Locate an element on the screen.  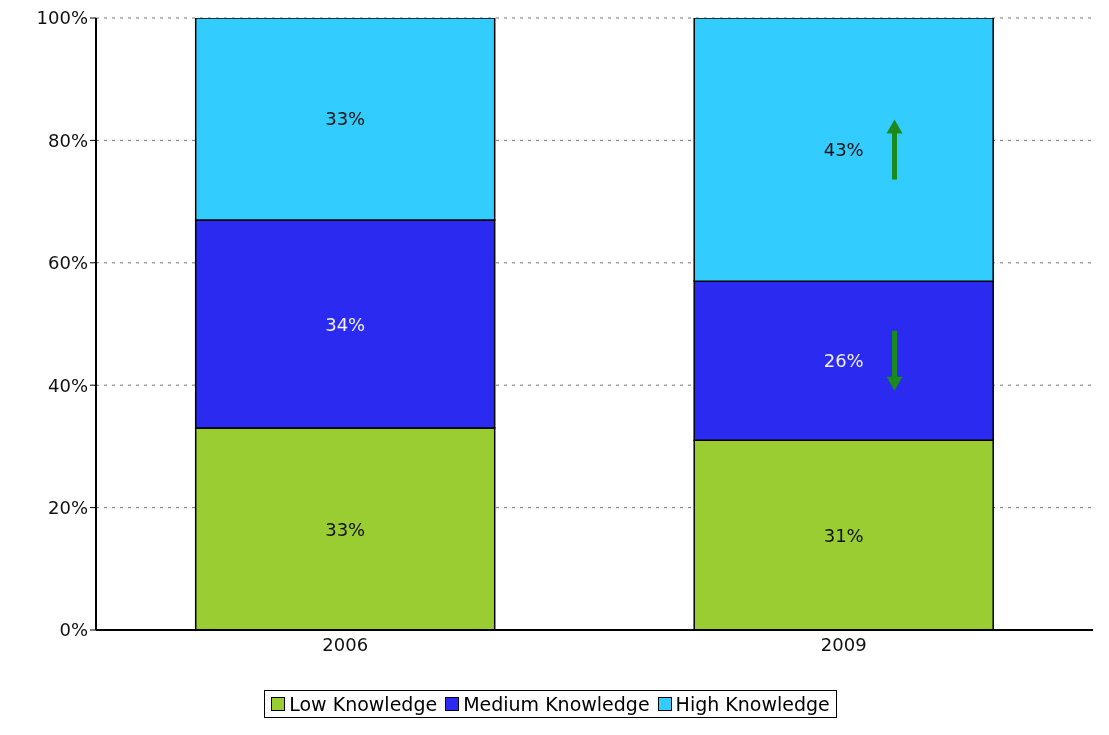
y-tick-label: 100% is located at coordinates (62, 18).